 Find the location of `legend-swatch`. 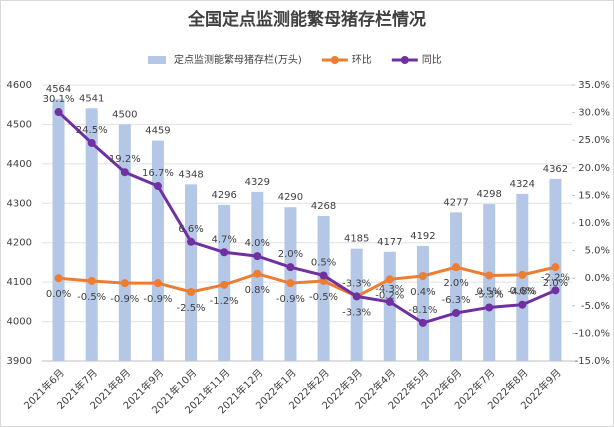

legend-swatch is located at coordinates (157, 60).